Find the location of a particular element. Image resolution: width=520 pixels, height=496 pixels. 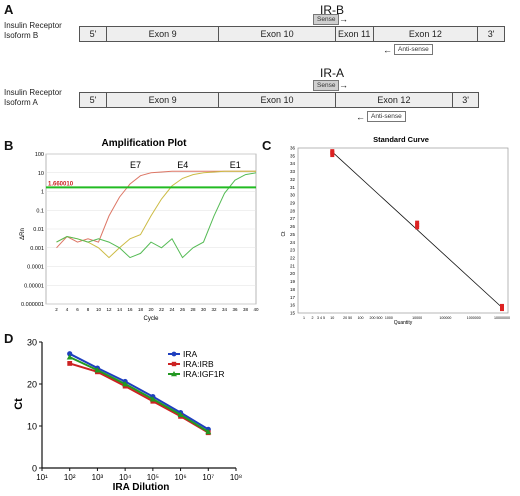

standard-curve-y-tick-label: 16 is located at coordinates (293, 305).